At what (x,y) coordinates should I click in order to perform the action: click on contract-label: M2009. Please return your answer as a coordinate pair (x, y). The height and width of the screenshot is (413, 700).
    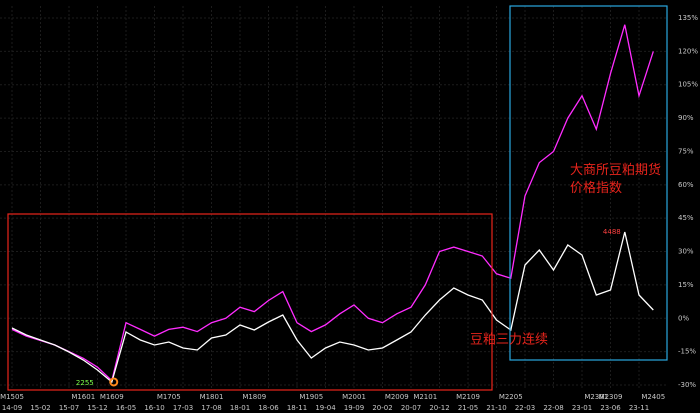
    Looking at the image, I should click on (397, 397).